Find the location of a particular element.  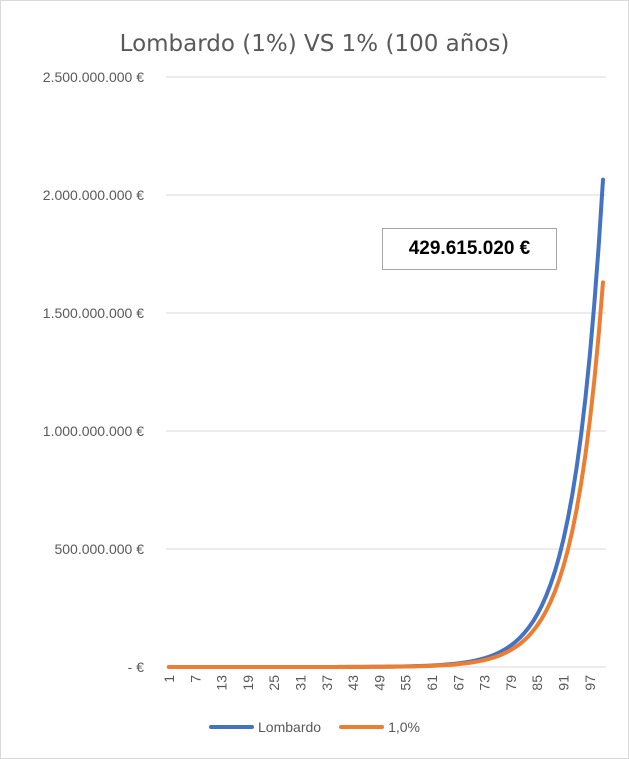

y-tick-label: - € is located at coordinates (136, 667).